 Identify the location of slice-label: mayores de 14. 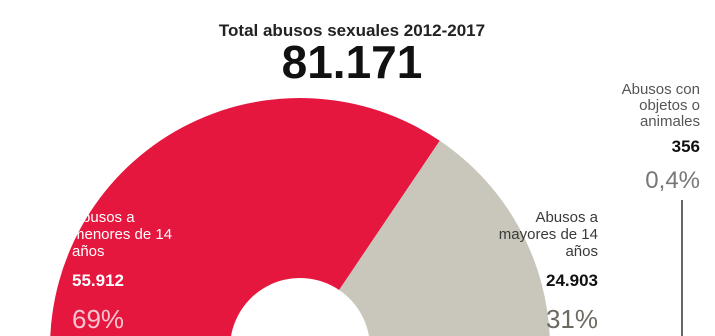
(548, 234).